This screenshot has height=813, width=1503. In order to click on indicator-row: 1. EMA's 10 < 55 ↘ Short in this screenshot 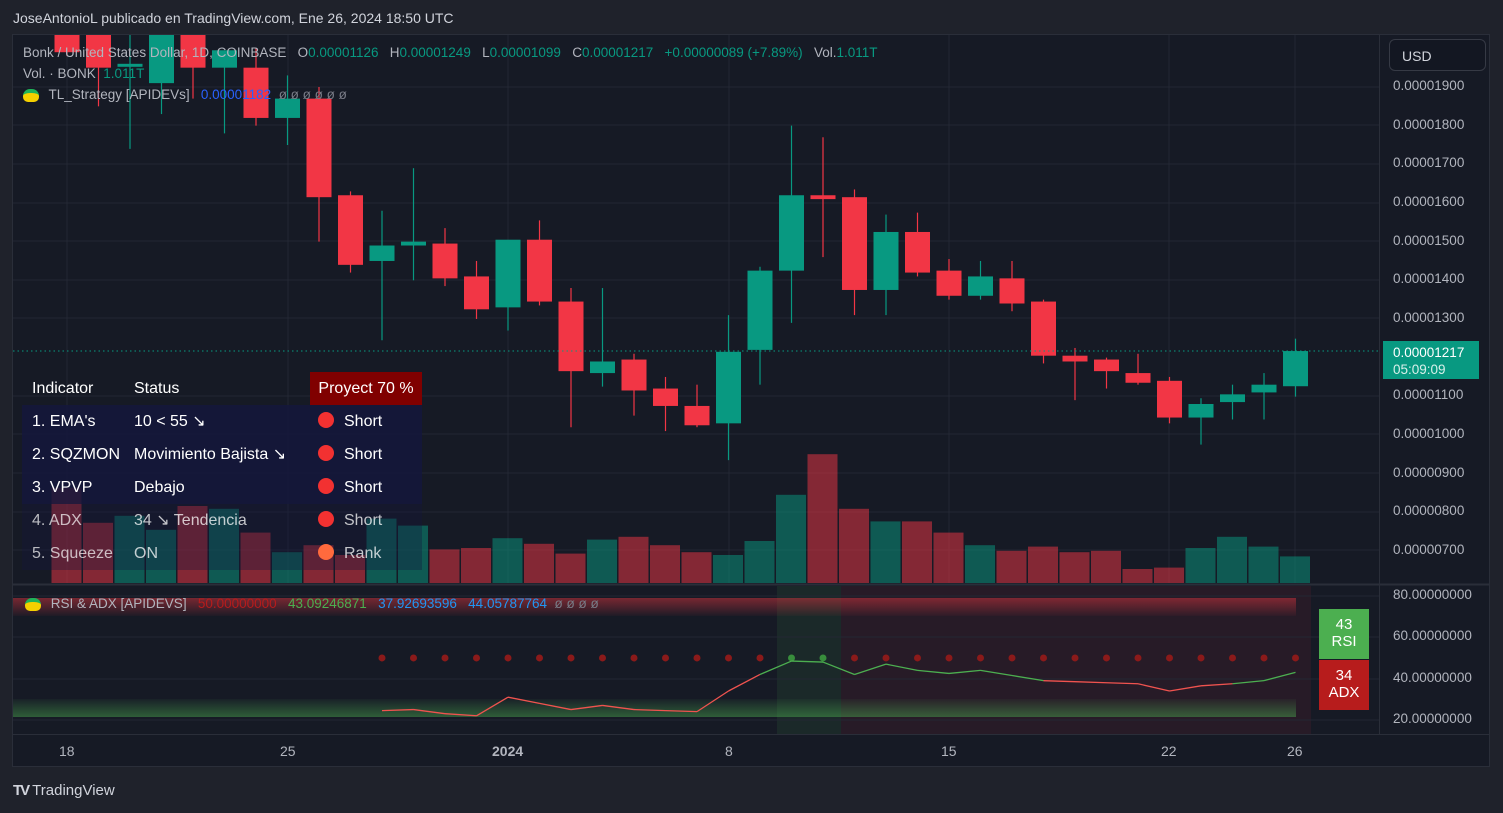, I will do `click(222, 421)`.